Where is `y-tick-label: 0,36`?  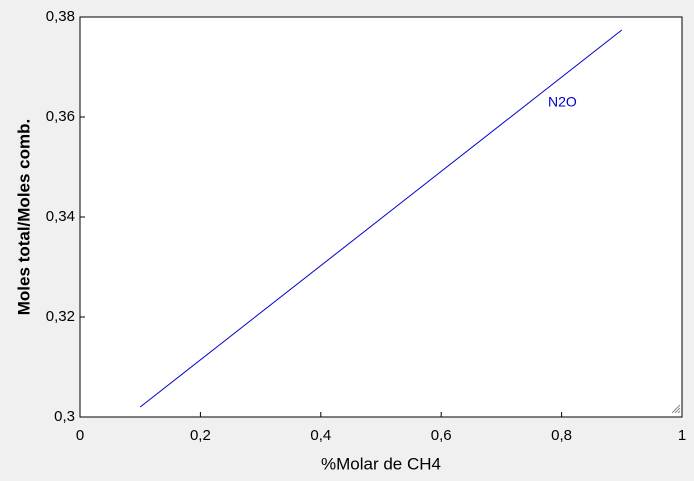 y-tick-label: 0,36 is located at coordinates (60, 116).